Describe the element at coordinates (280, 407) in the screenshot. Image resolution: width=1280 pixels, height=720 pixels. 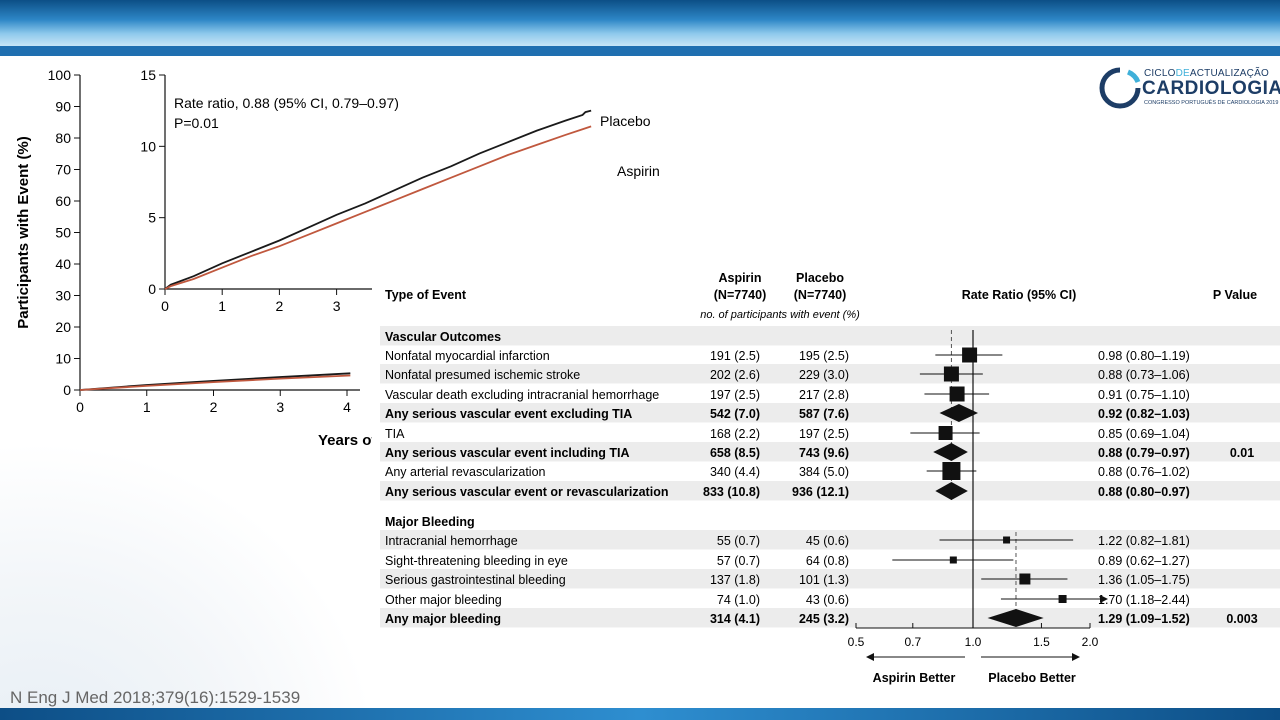
I see `x-tick-label: 3` at that location.